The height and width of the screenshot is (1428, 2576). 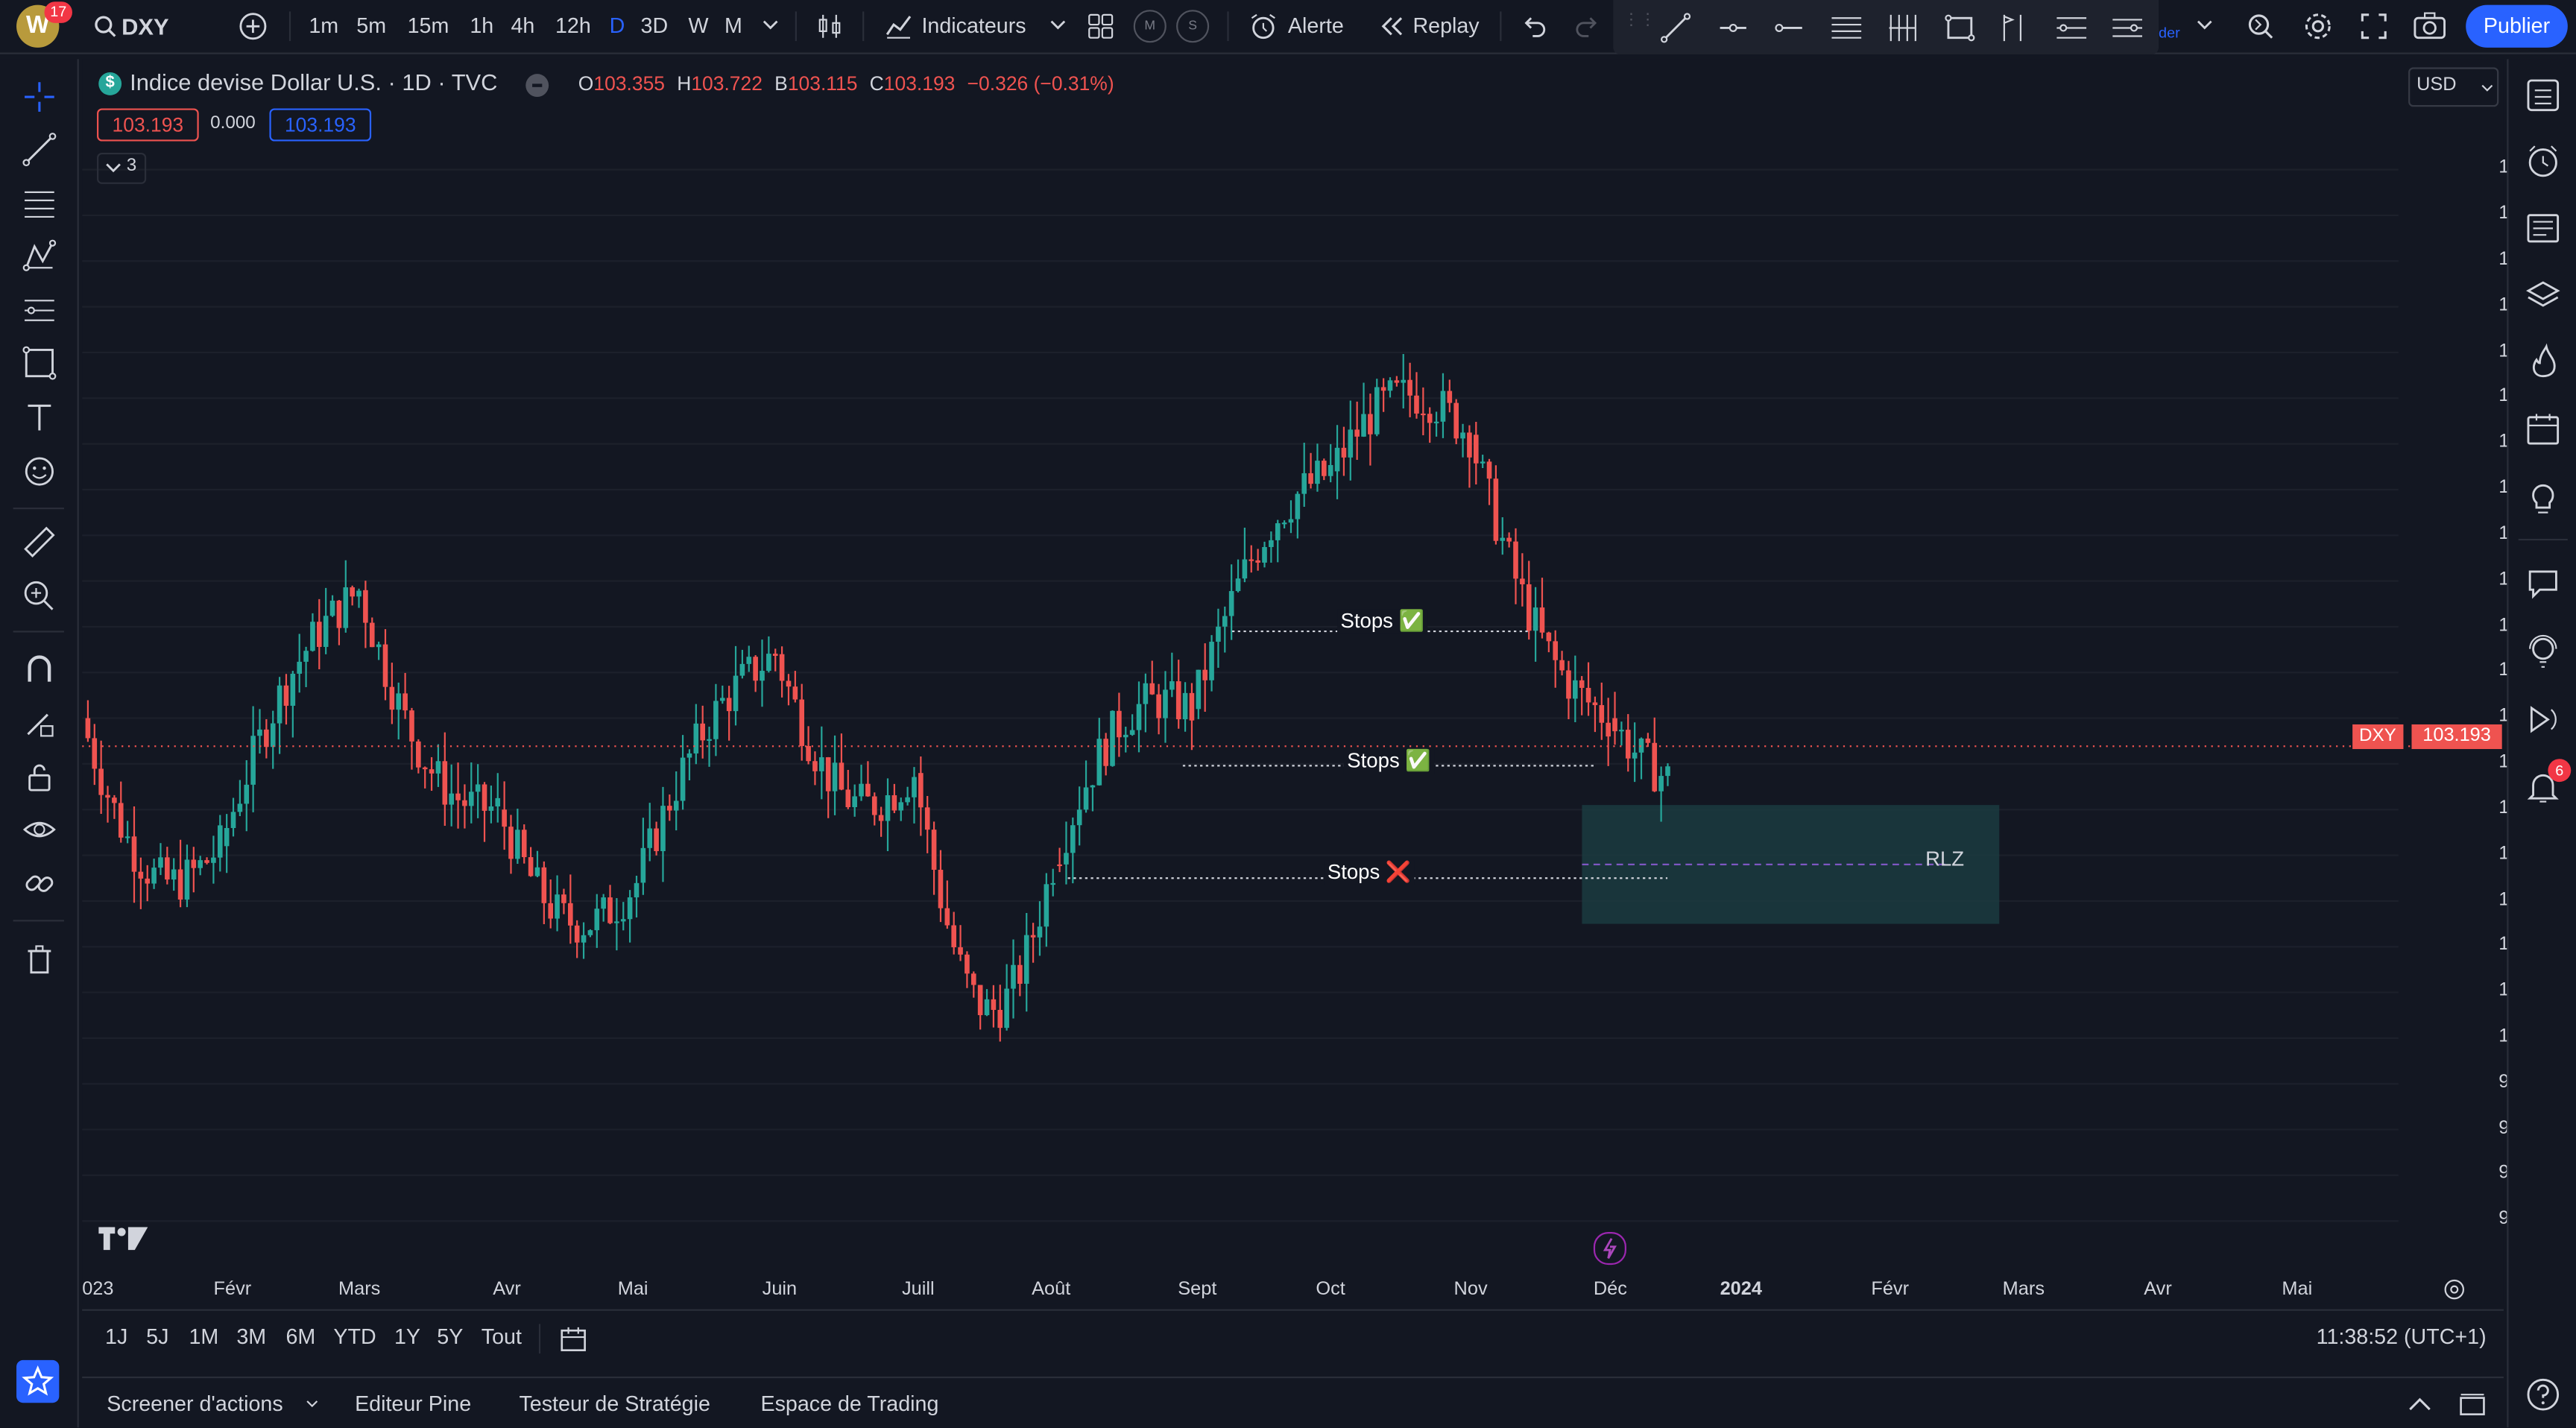 What do you see at coordinates (148, 125) in the screenshot?
I see `sell-price-box: 103.193` at bounding box center [148, 125].